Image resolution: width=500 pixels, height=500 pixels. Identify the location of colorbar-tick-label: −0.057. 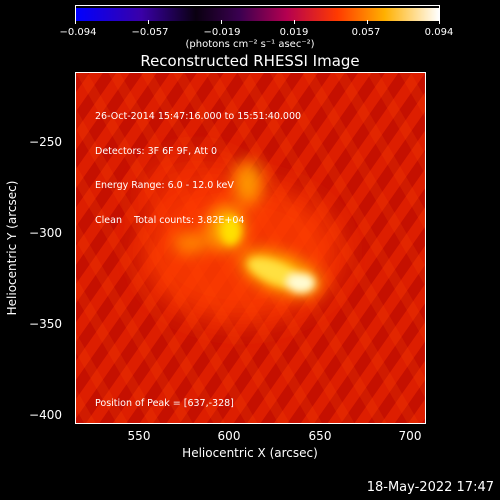
(150, 32).